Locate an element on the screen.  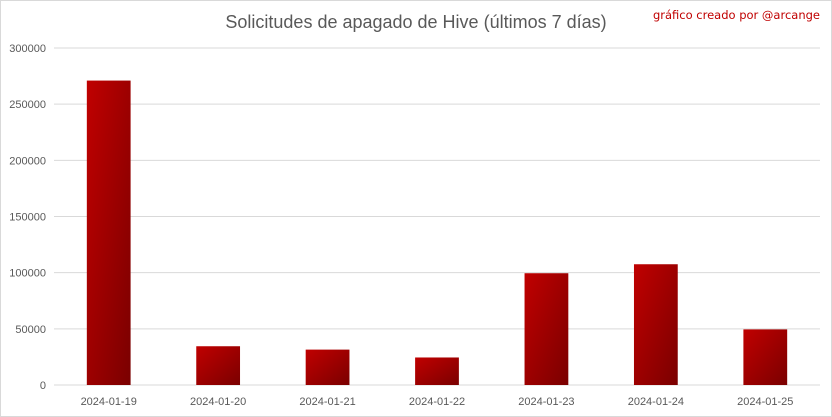
y-tick-label: 100000 is located at coordinates (27, 274).